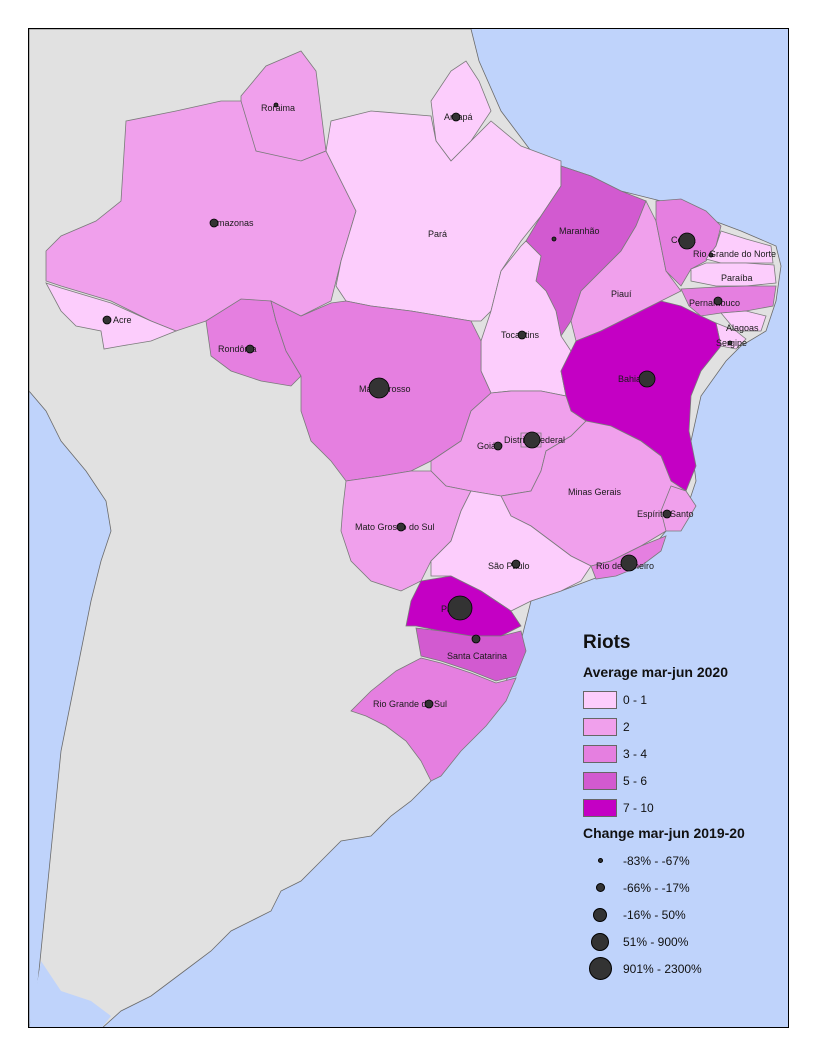 The height and width of the screenshot is (1056, 816). Describe the element at coordinates (678, 508) in the screenshot. I see `state-espirito-santo` at that location.